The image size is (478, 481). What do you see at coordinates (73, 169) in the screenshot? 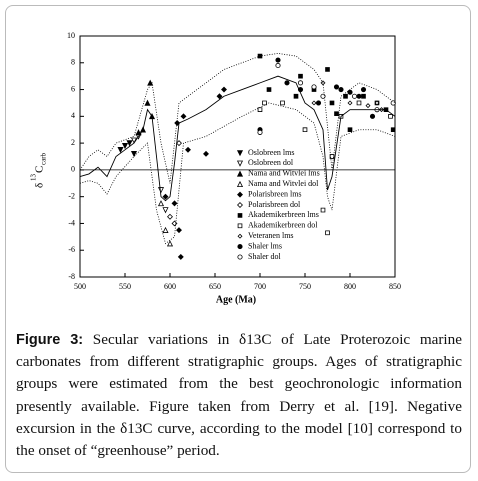
I see `y-tick-label: 0` at bounding box center [73, 169].